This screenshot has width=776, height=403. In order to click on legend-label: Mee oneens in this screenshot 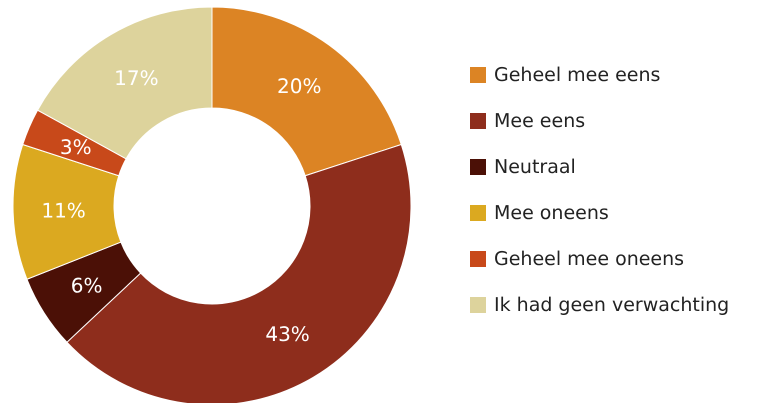, I will do `click(551, 213)`.